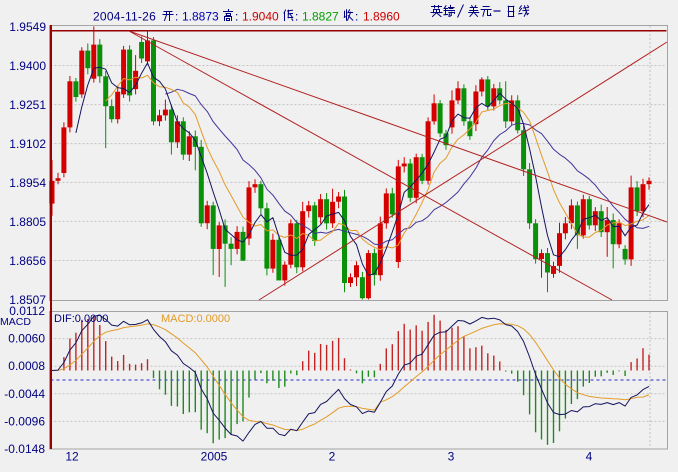 The height and width of the screenshot is (472, 678). What do you see at coordinates (260, 17) in the screenshot?
I see `svg-text: 1.9040` at bounding box center [260, 17].